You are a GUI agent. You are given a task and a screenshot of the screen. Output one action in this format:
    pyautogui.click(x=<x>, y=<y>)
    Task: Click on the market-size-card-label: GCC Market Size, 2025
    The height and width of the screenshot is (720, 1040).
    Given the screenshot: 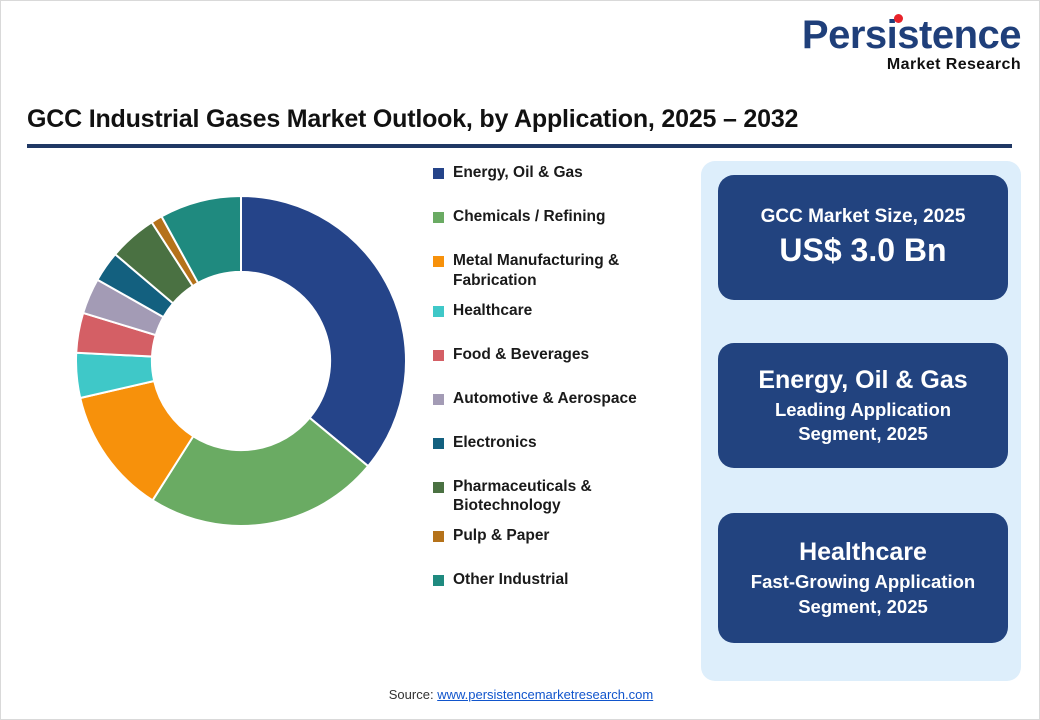 What is the action you would take?
    pyautogui.click(x=863, y=217)
    